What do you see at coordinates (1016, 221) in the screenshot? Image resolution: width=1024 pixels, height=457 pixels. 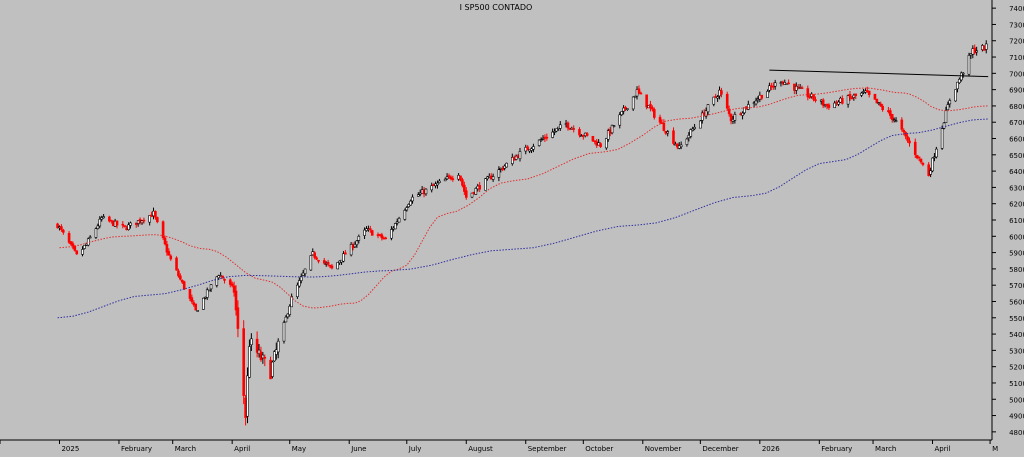 I see `y-tick-label: 6100` at bounding box center [1016, 221].